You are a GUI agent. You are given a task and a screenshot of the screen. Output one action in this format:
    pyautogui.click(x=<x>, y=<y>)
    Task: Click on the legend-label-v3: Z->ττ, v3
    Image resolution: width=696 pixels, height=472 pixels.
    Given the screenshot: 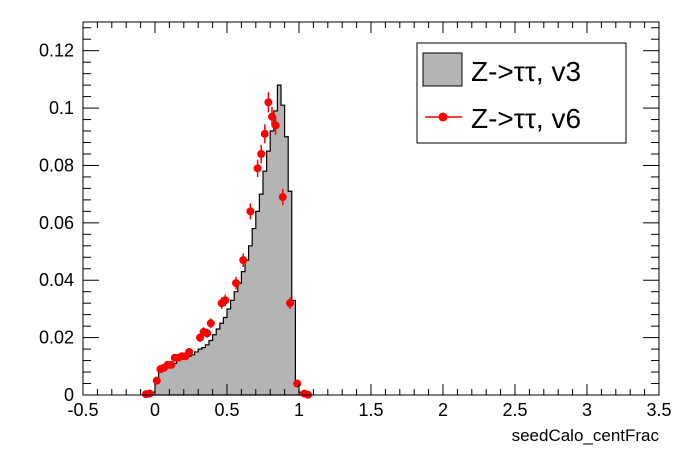 What is the action you would take?
    pyautogui.click(x=526, y=71)
    